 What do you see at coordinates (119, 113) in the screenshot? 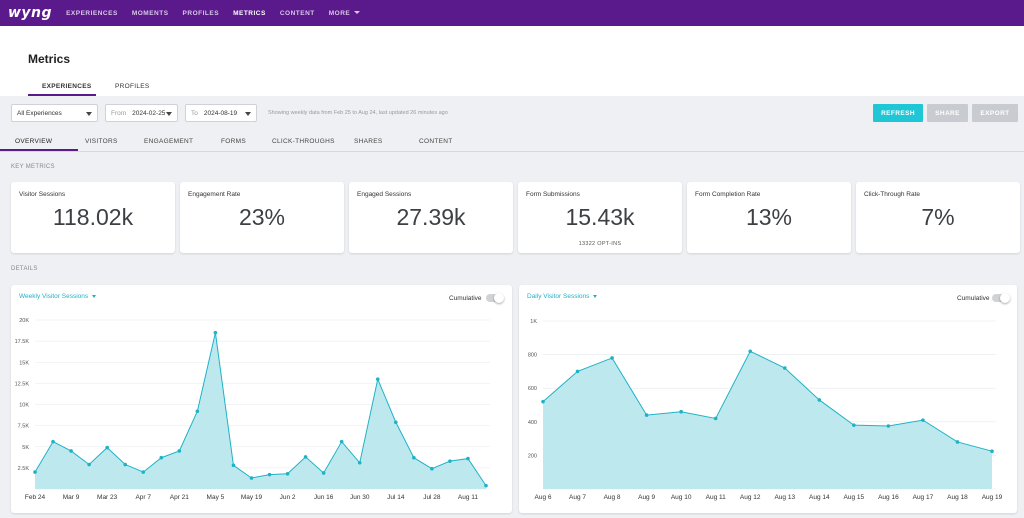
I see `from-label: From` at bounding box center [119, 113].